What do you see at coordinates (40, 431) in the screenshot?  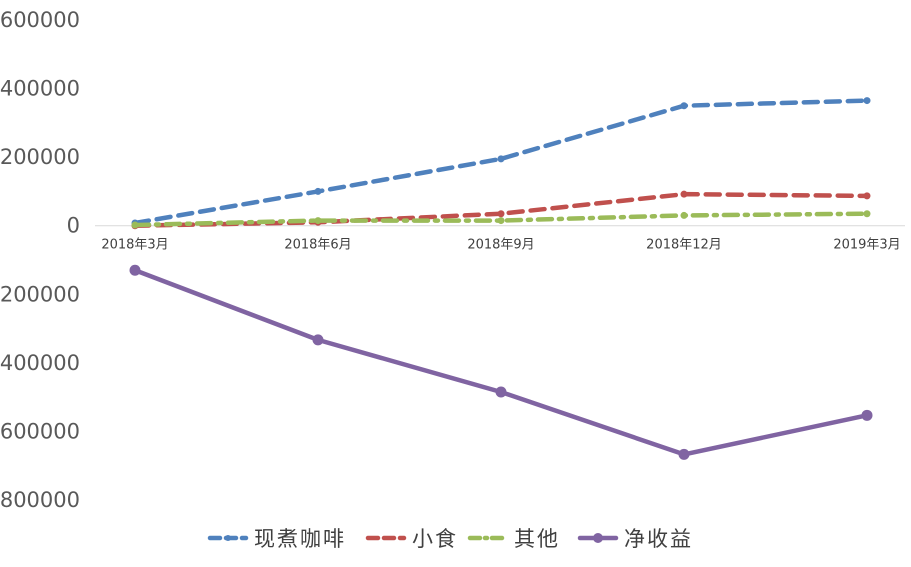 I see `y-tick-label: -600000` at bounding box center [40, 431].